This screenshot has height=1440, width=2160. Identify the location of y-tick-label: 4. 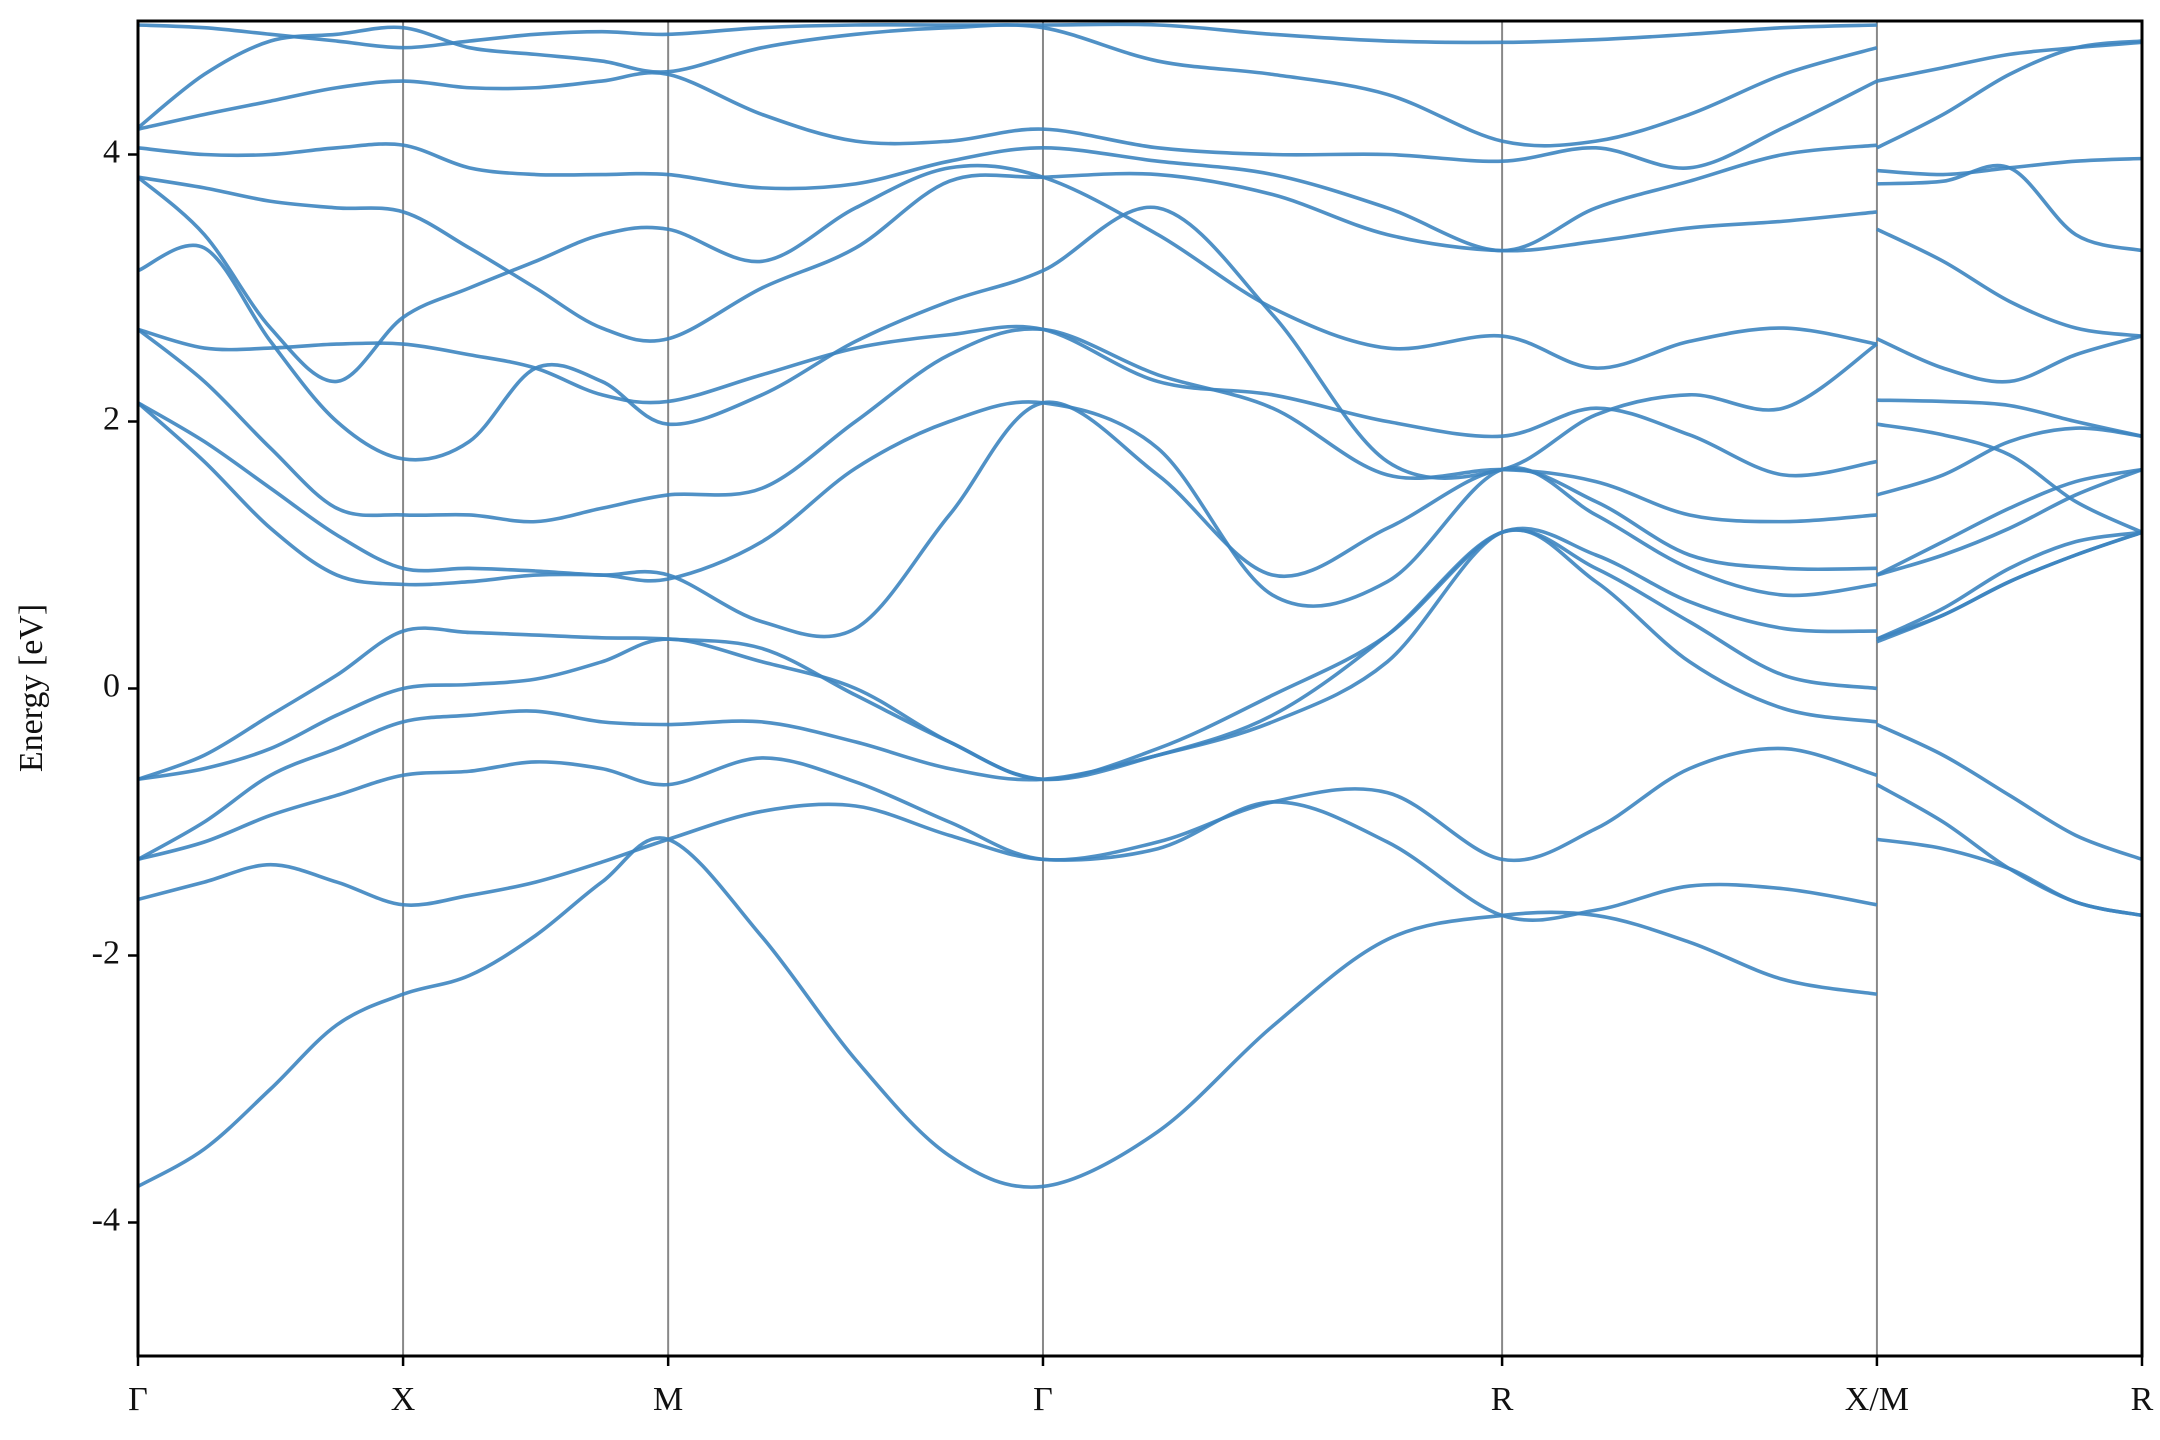
(111, 151).